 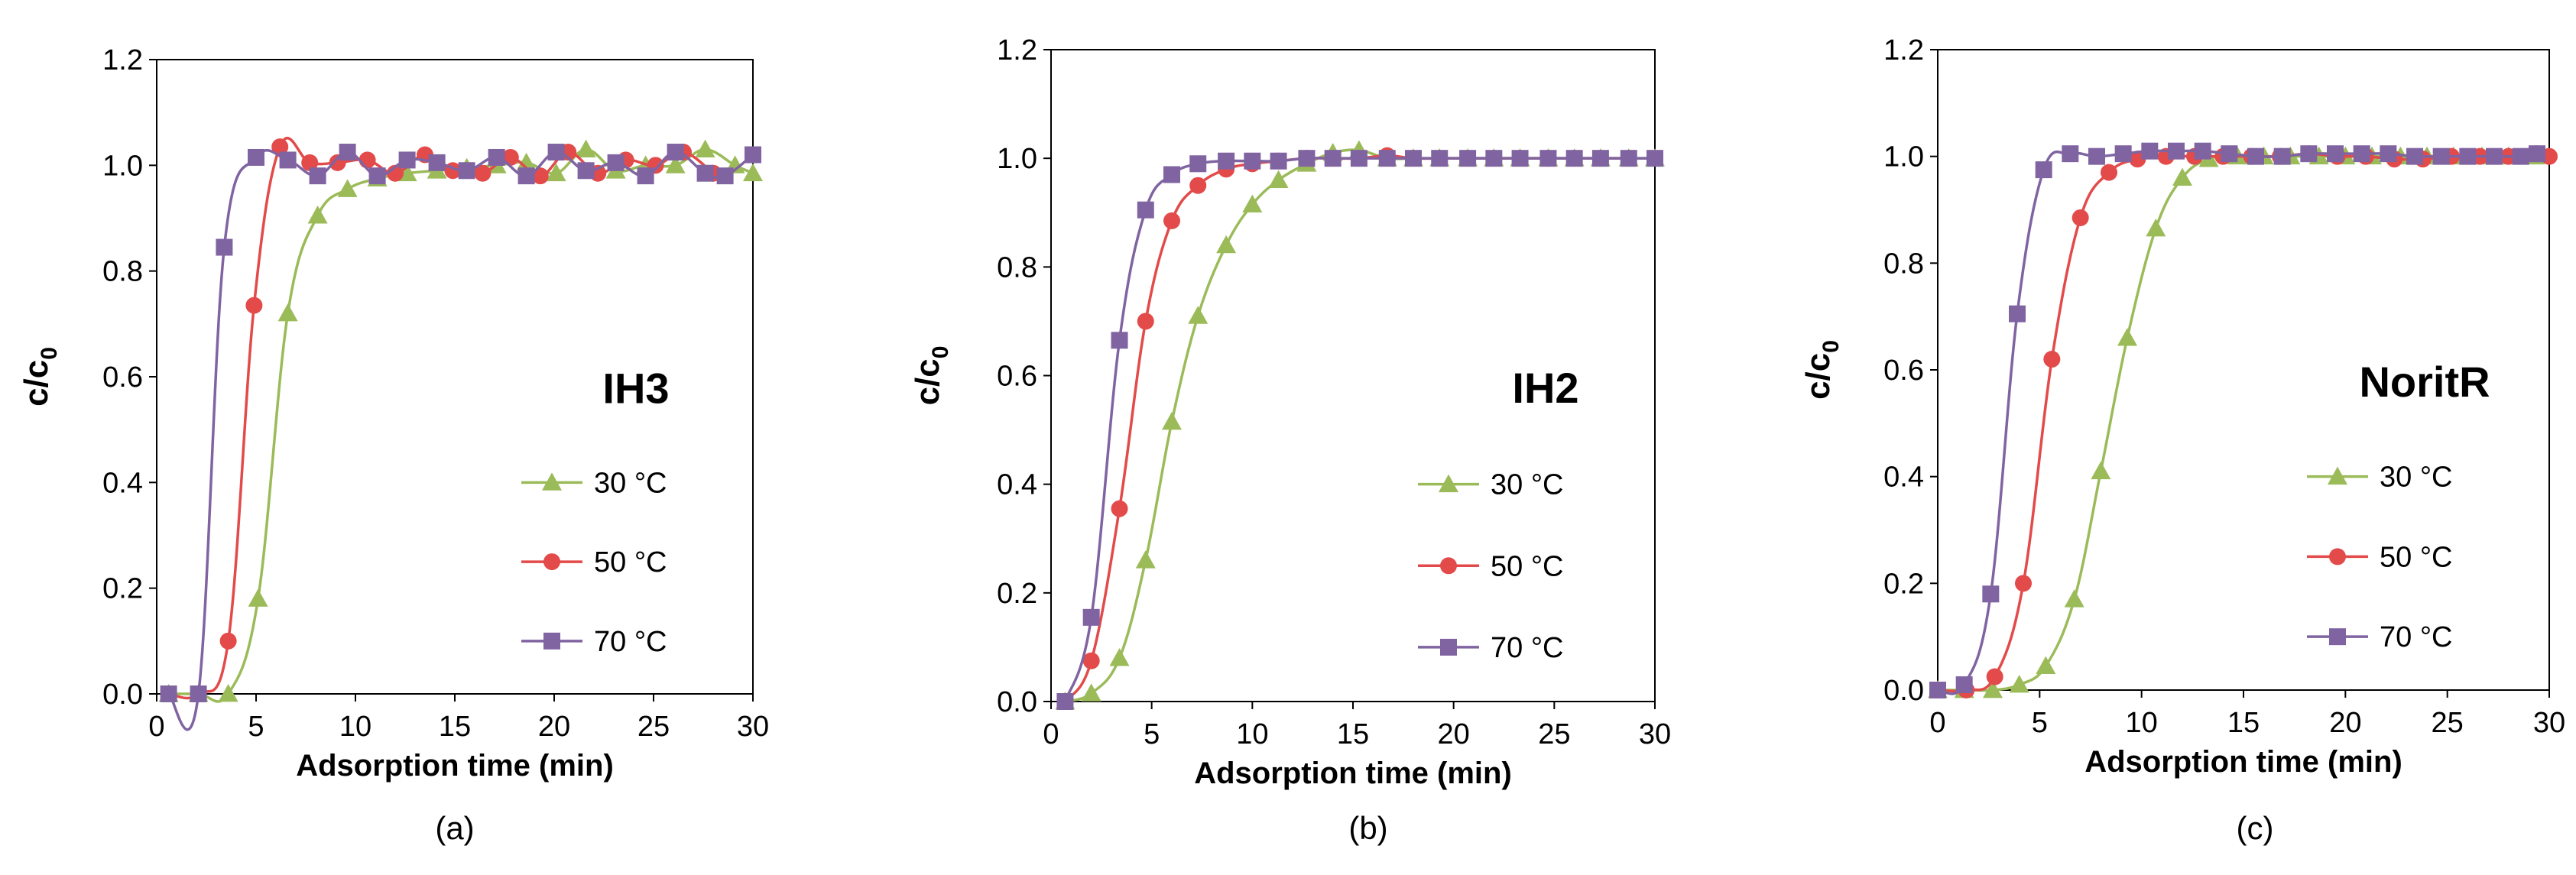 I want to click on y-tick-label: 0.6, so click(x=1903, y=371).